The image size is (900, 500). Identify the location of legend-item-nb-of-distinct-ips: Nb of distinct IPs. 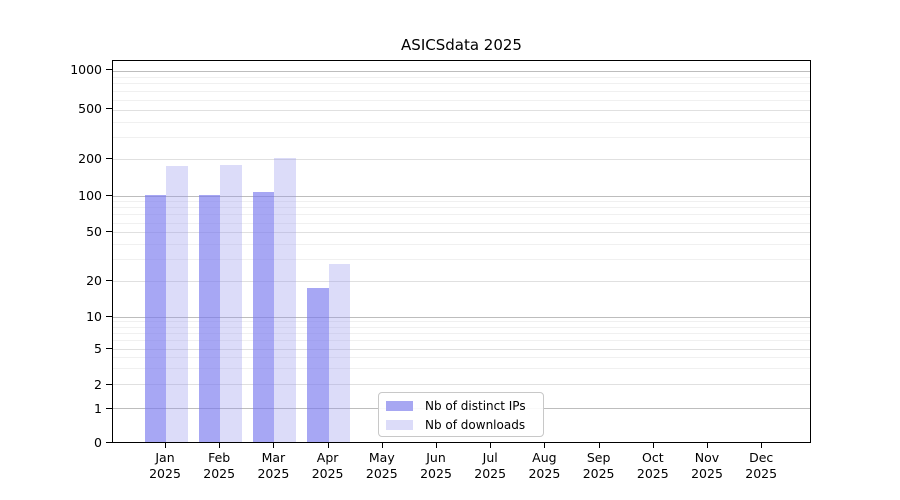
(464, 406).